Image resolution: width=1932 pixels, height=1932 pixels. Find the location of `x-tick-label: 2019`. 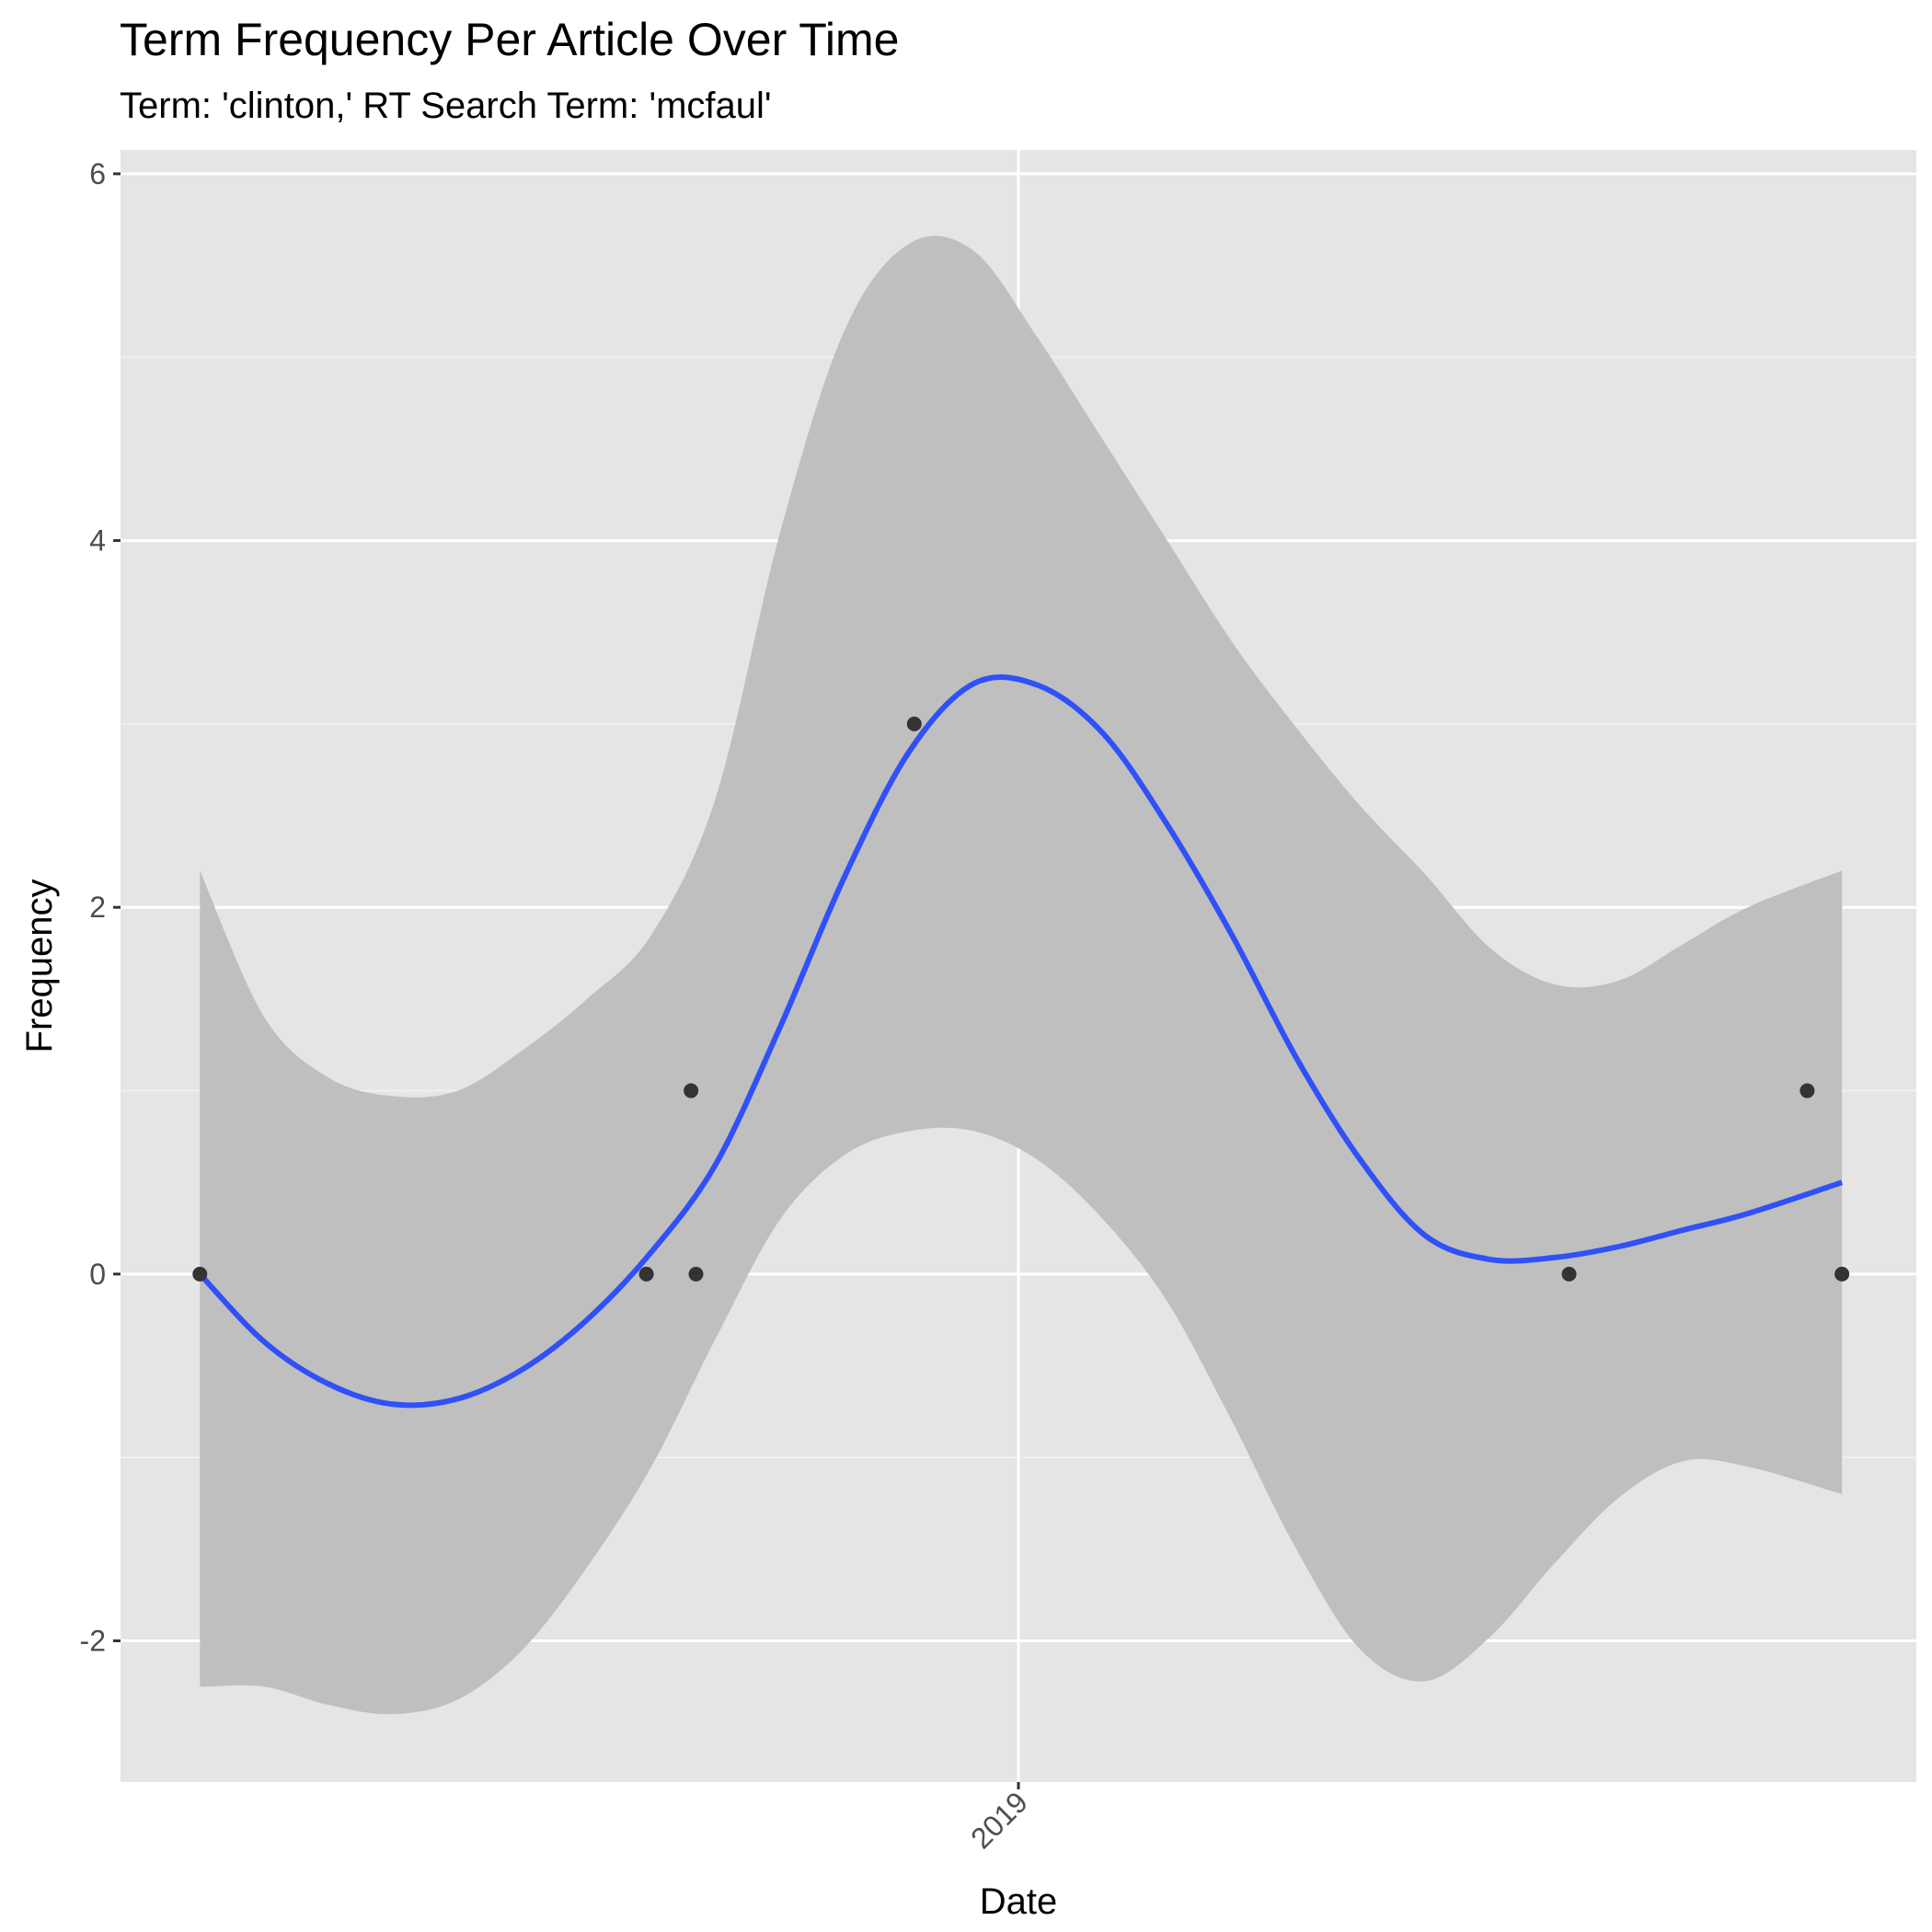

x-tick-label: 2019 is located at coordinates (999, 1820).